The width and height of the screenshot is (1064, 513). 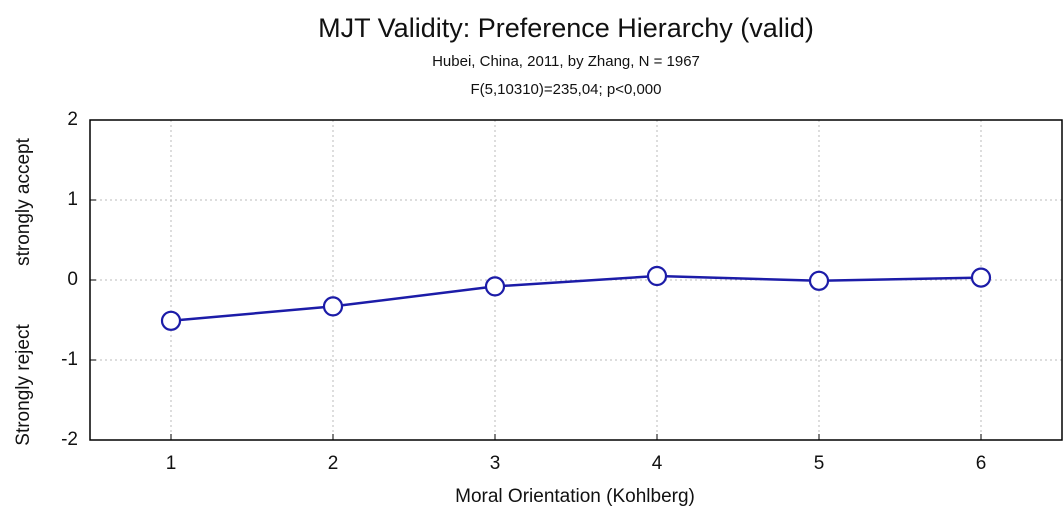 What do you see at coordinates (72, 279) in the screenshot?
I see `y-tick-label: 0` at bounding box center [72, 279].